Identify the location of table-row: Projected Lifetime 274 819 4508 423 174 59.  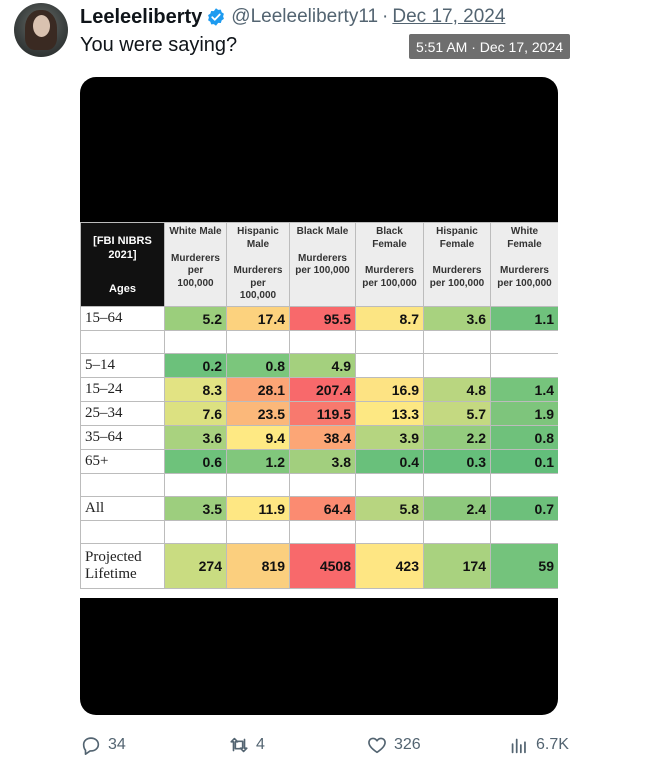
(319, 566).